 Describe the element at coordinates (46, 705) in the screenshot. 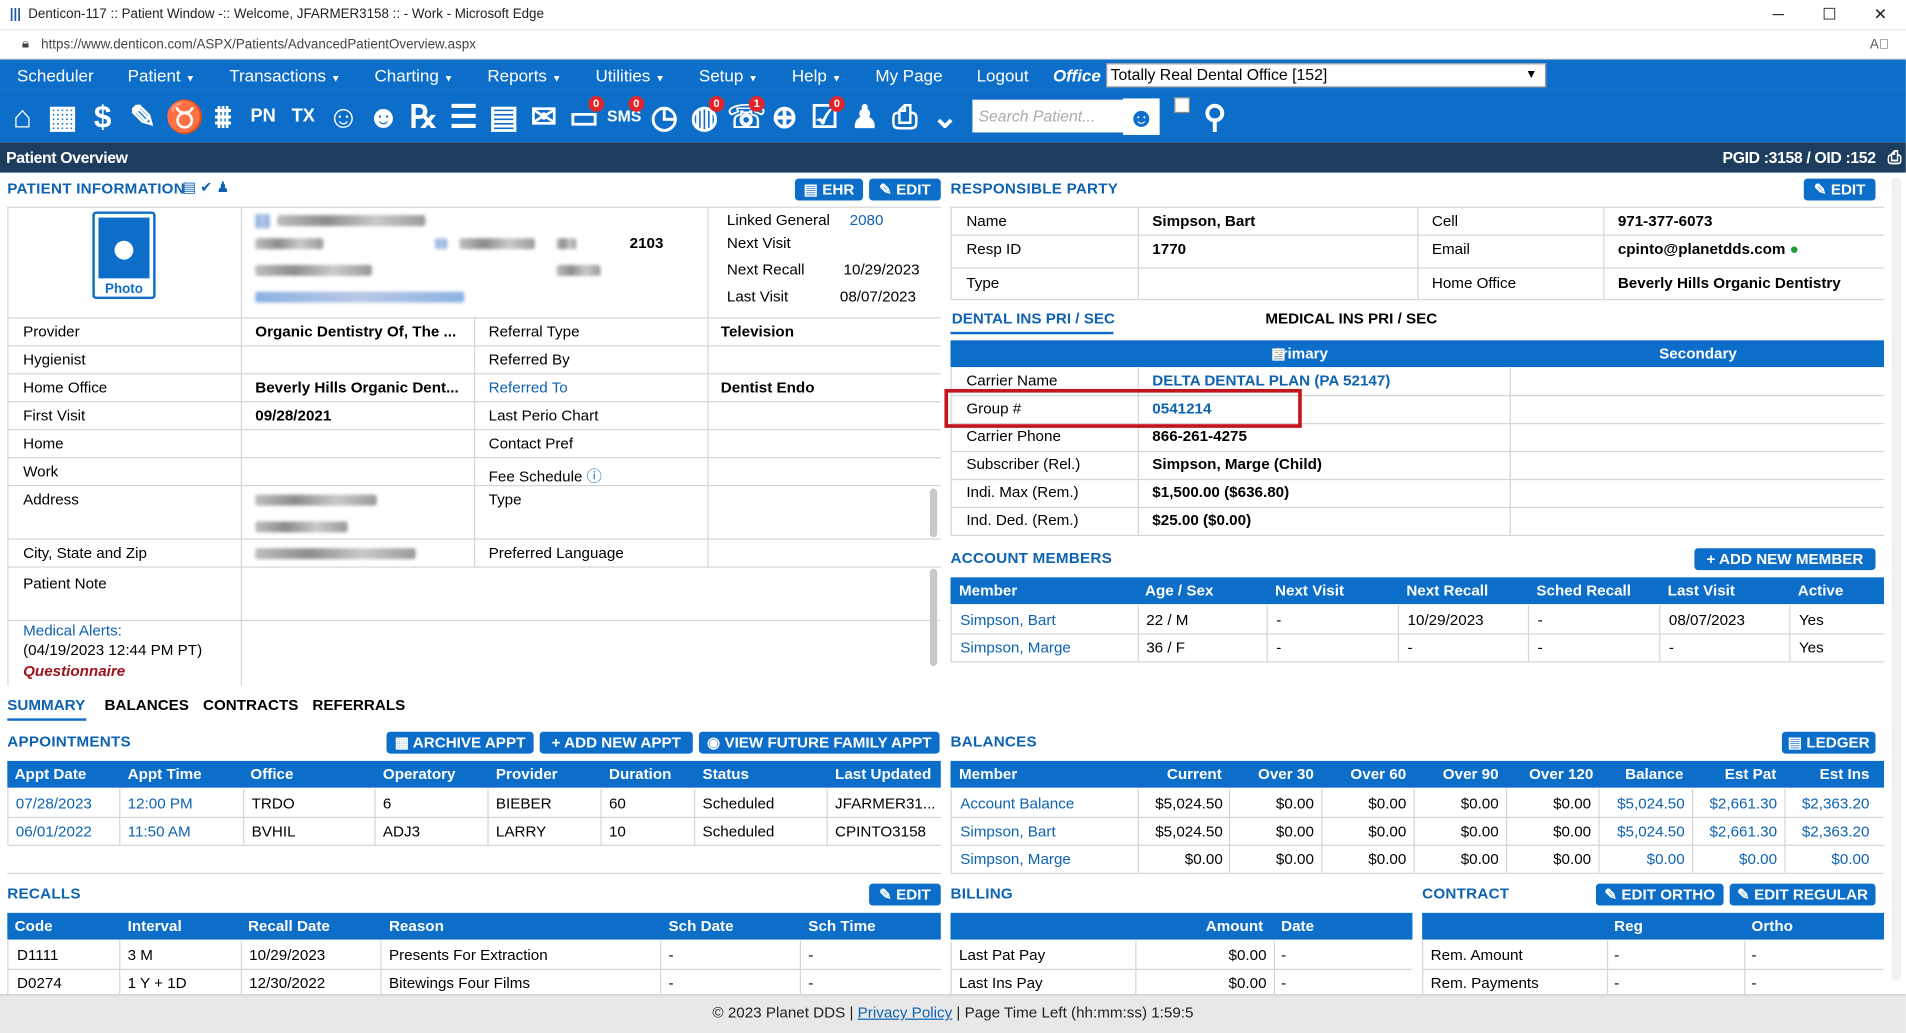

I see `tab-summary: SUMMARY` at that location.